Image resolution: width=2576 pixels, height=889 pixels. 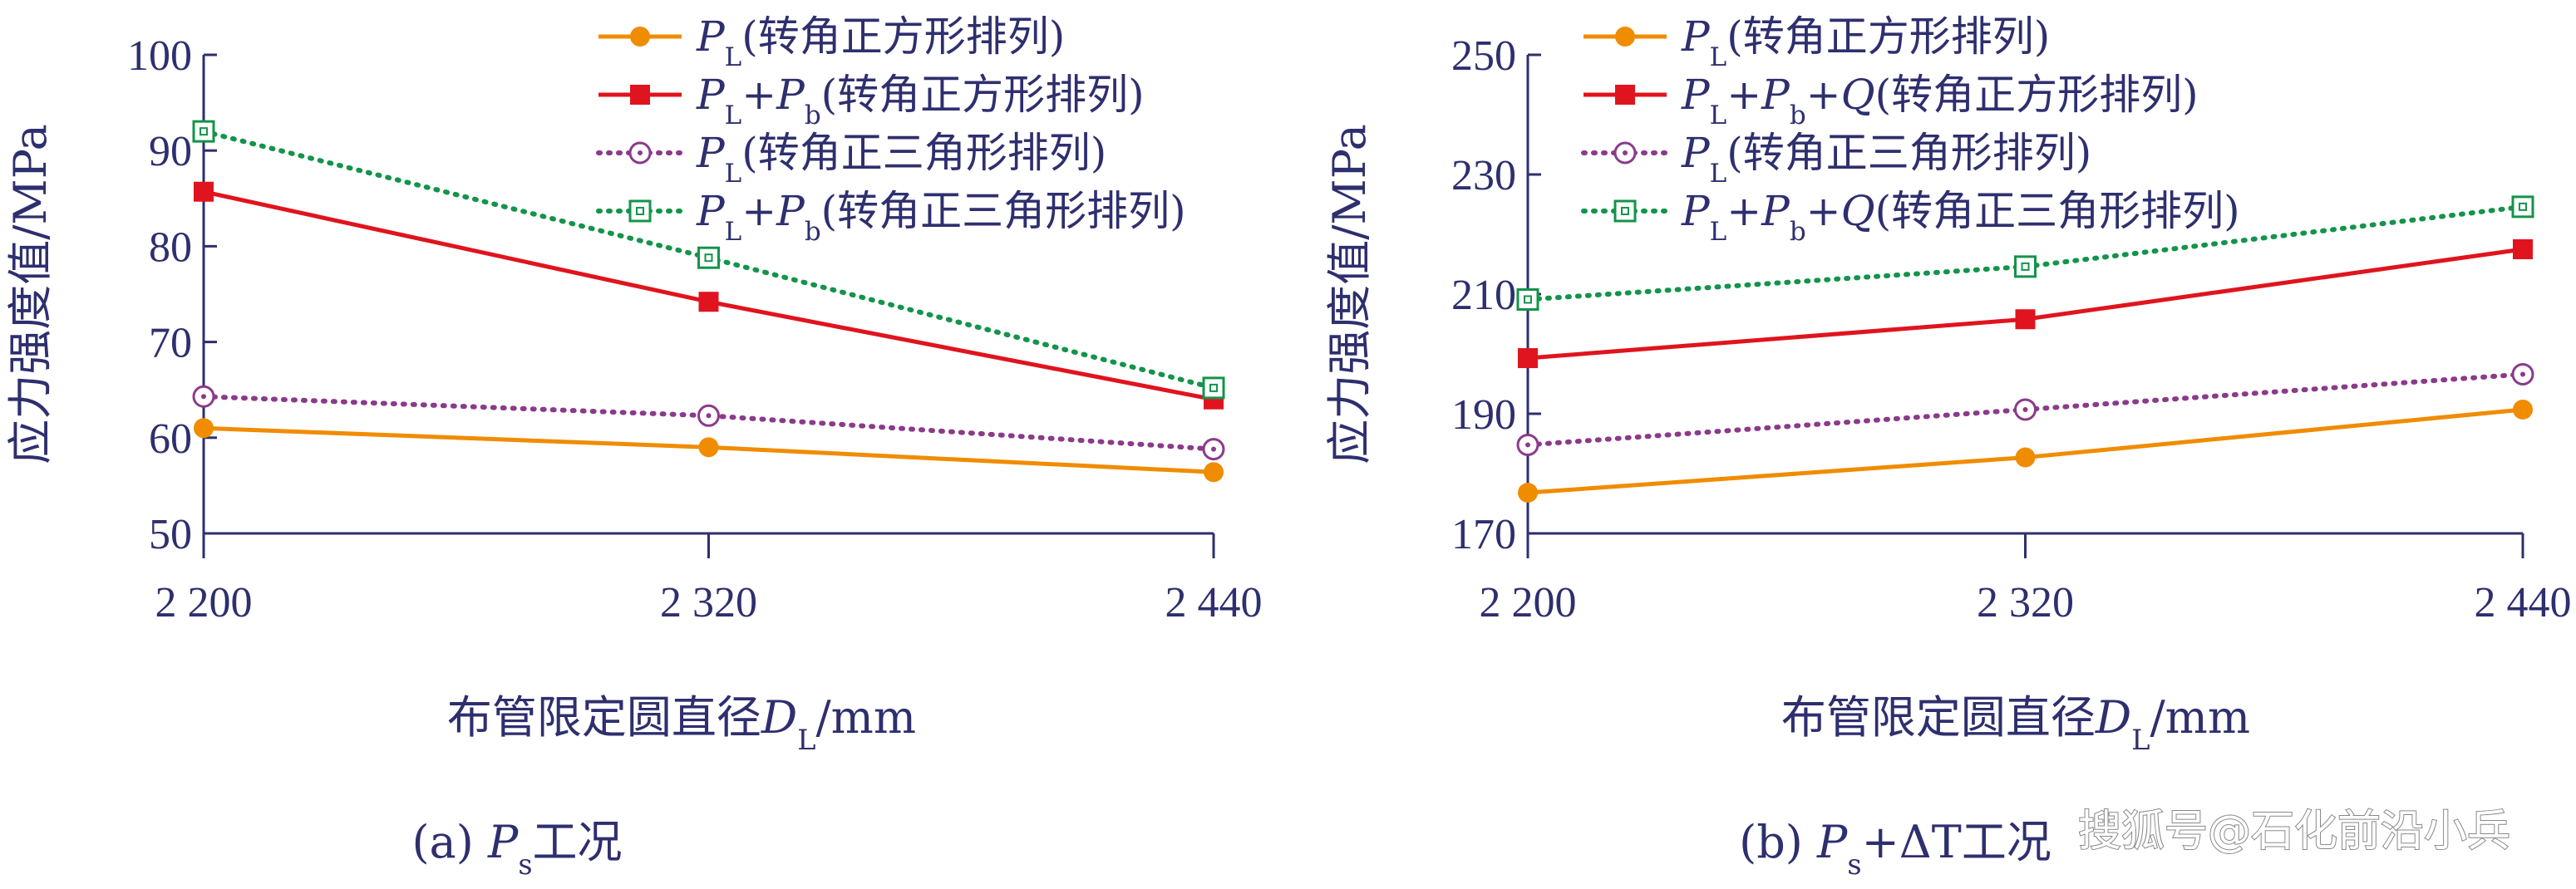 What do you see at coordinates (170, 247) in the screenshot?
I see `y-tick-label: 80` at bounding box center [170, 247].